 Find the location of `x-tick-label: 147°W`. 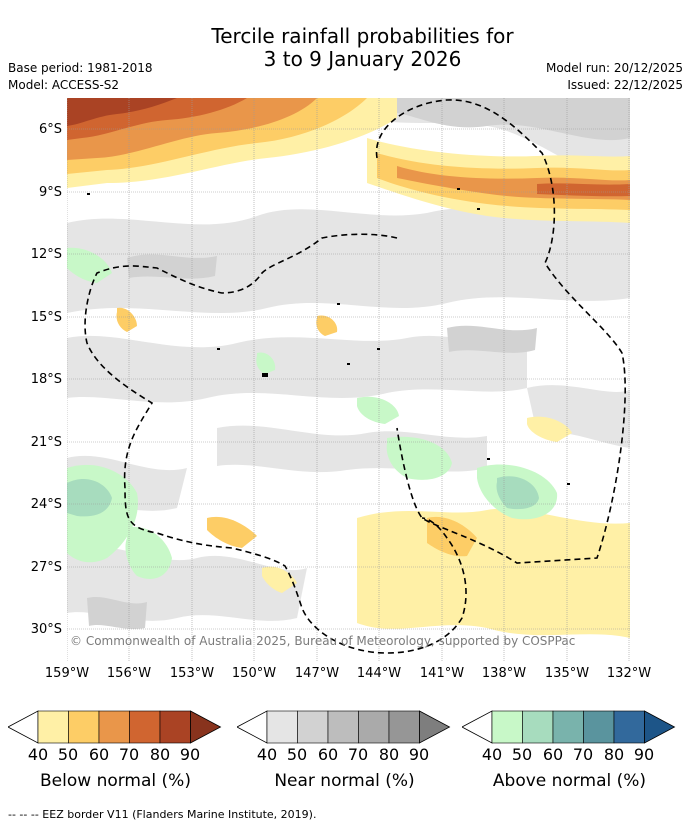

x-tick-label: 147°W is located at coordinates (317, 673).